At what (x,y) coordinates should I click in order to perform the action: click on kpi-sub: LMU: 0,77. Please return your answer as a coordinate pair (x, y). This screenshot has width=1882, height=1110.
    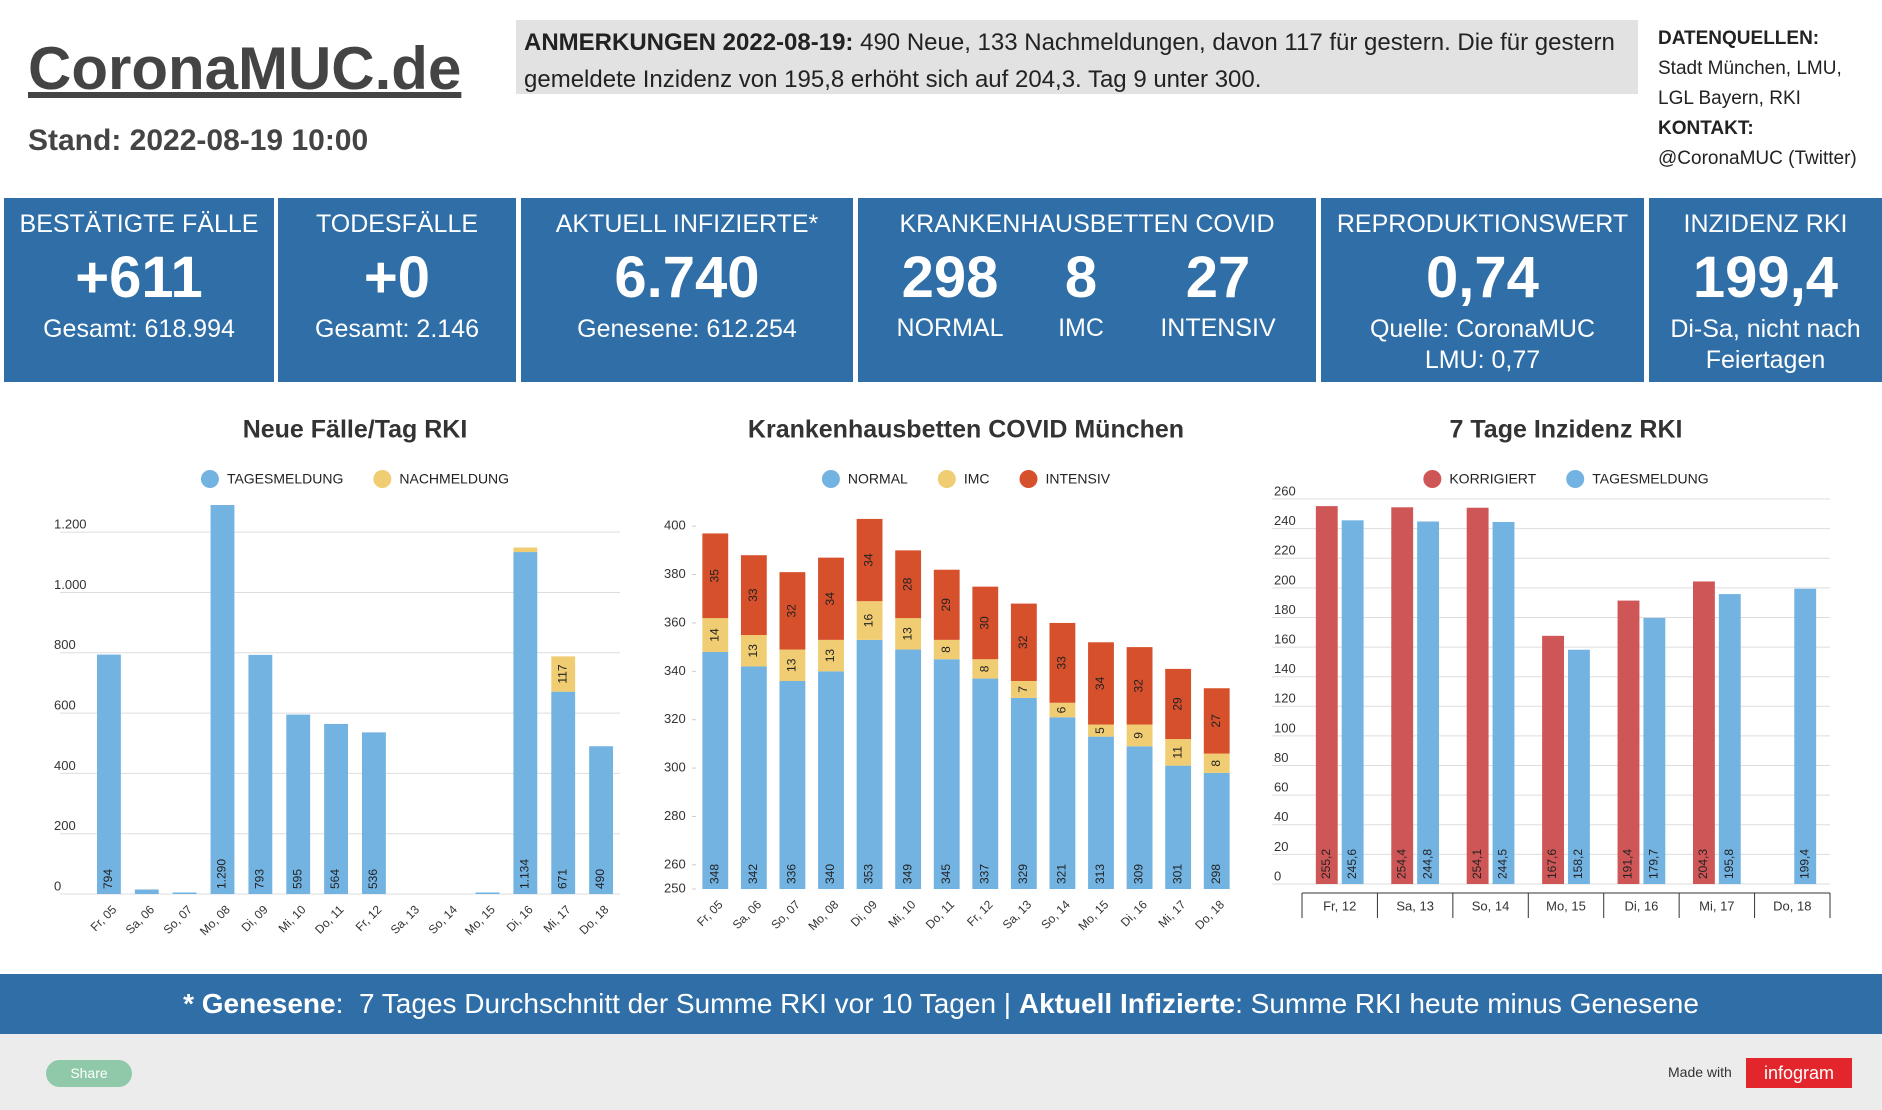
    Looking at the image, I should click on (1482, 360).